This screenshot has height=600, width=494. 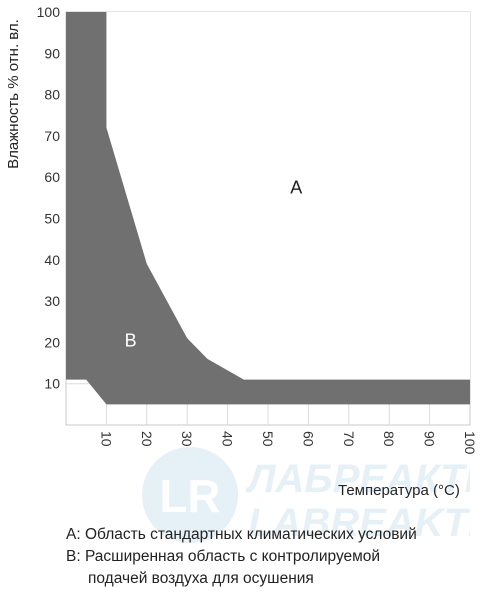 What do you see at coordinates (52, 95) in the screenshot?
I see `y-tick-label: 80` at bounding box center [52, 95].